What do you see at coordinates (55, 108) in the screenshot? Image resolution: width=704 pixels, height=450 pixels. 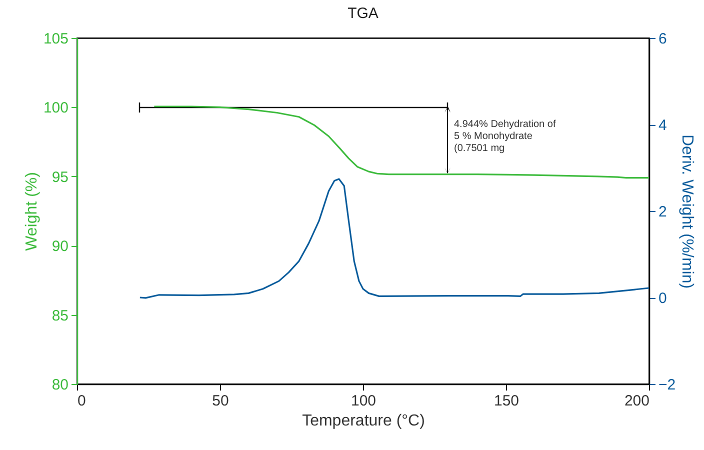 I see `y-tick-label: 100` at bounding box center [55, 108].